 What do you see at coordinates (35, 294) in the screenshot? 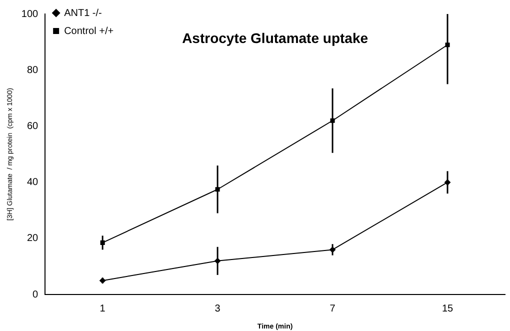
I see `y-tick-label: 0` at bounding box center [35, 294].